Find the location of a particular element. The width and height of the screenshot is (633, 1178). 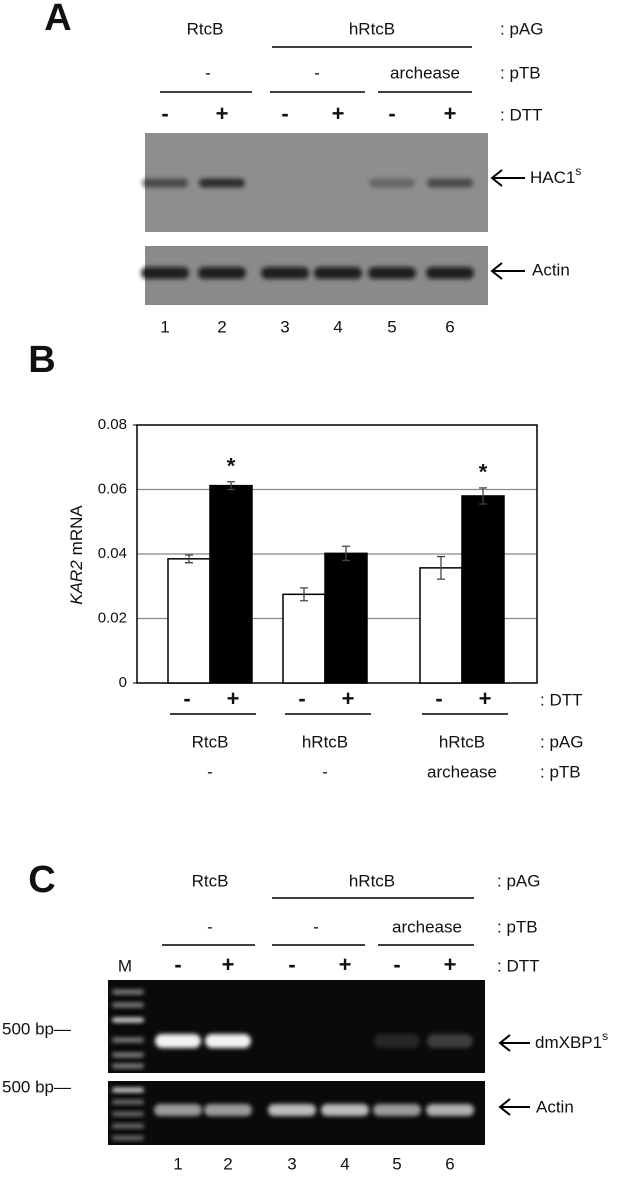

y-tick-label: 0.02 is located at coordinates (112, 617).